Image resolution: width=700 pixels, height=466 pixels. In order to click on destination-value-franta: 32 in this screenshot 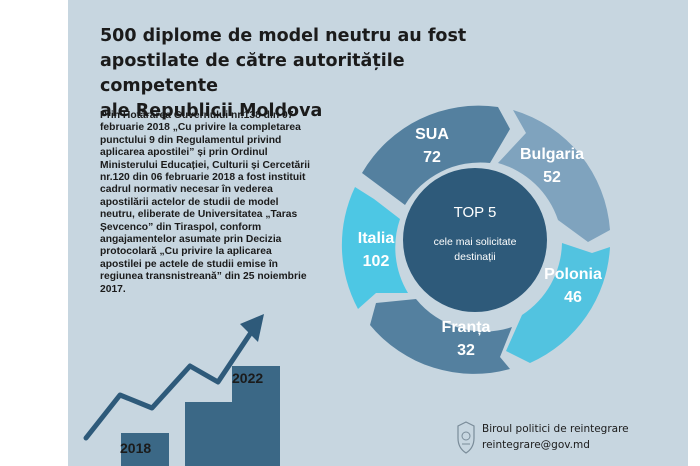, I will do `click(466, 350)`.